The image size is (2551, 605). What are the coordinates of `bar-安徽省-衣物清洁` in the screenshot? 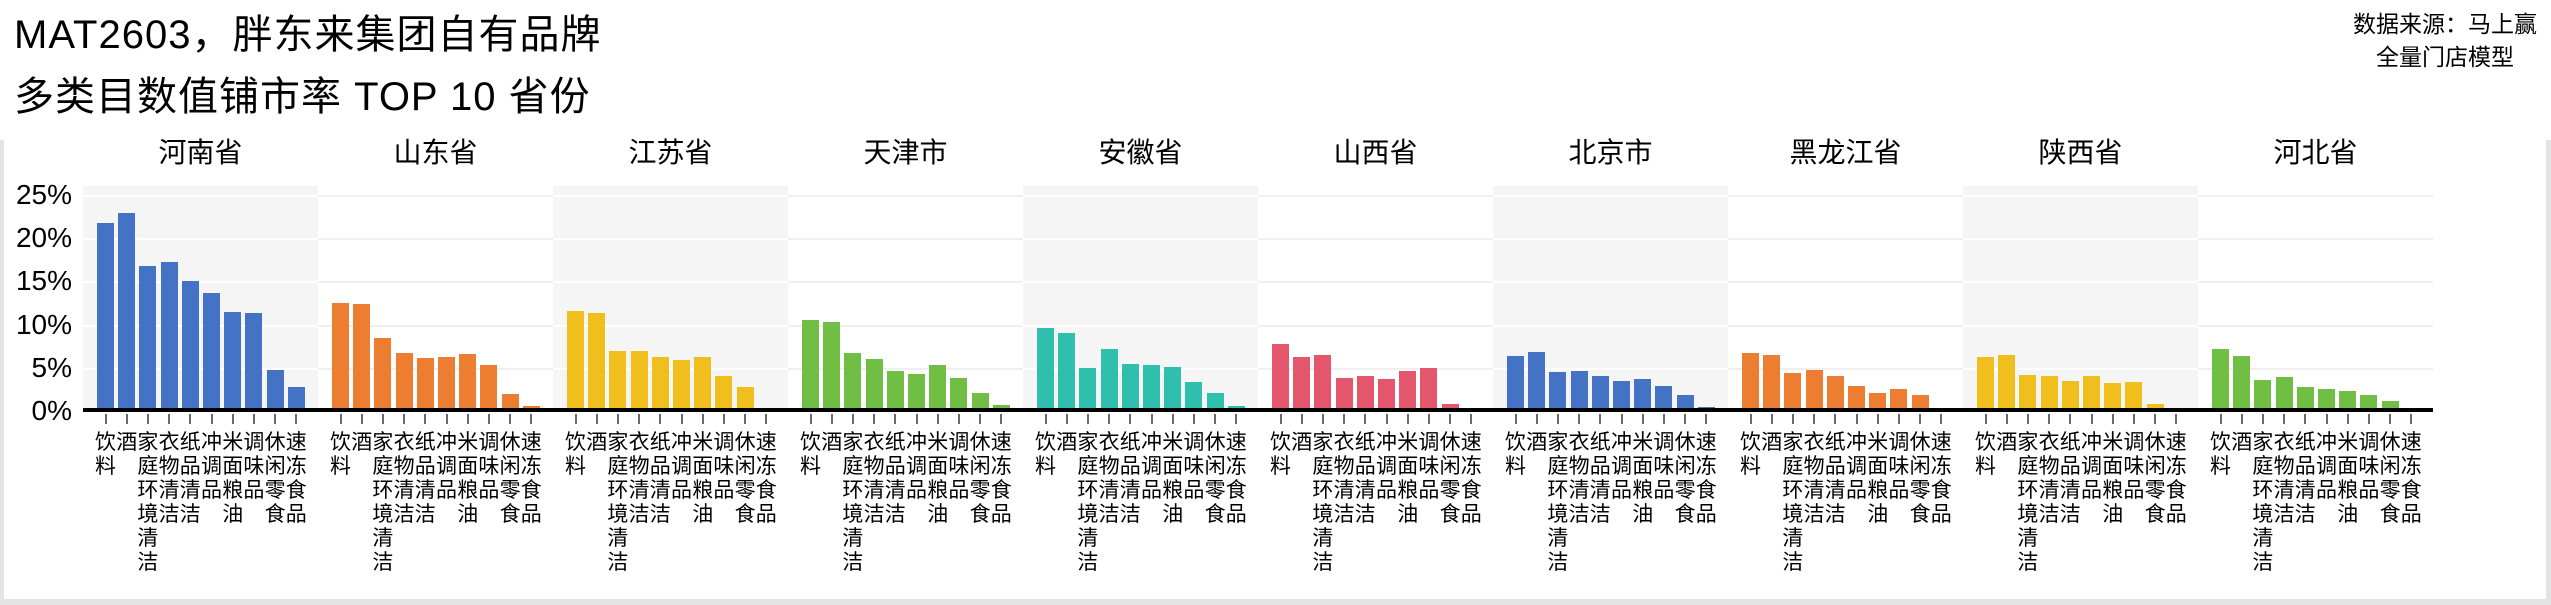 It's located at (1109, 380).